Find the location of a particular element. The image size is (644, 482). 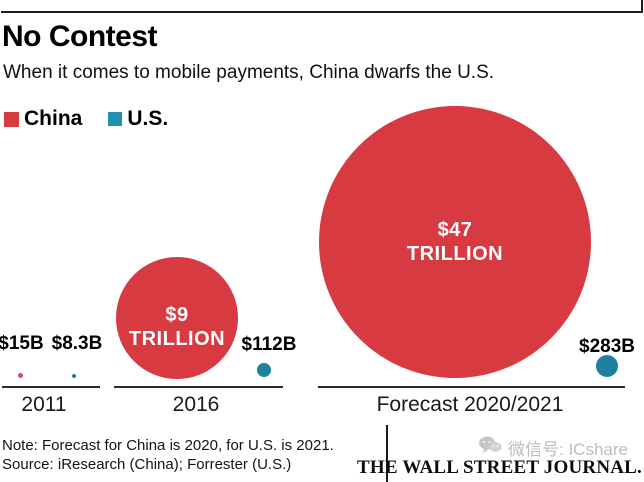

chart-title: No Contest is located at coordinates (80, 36).